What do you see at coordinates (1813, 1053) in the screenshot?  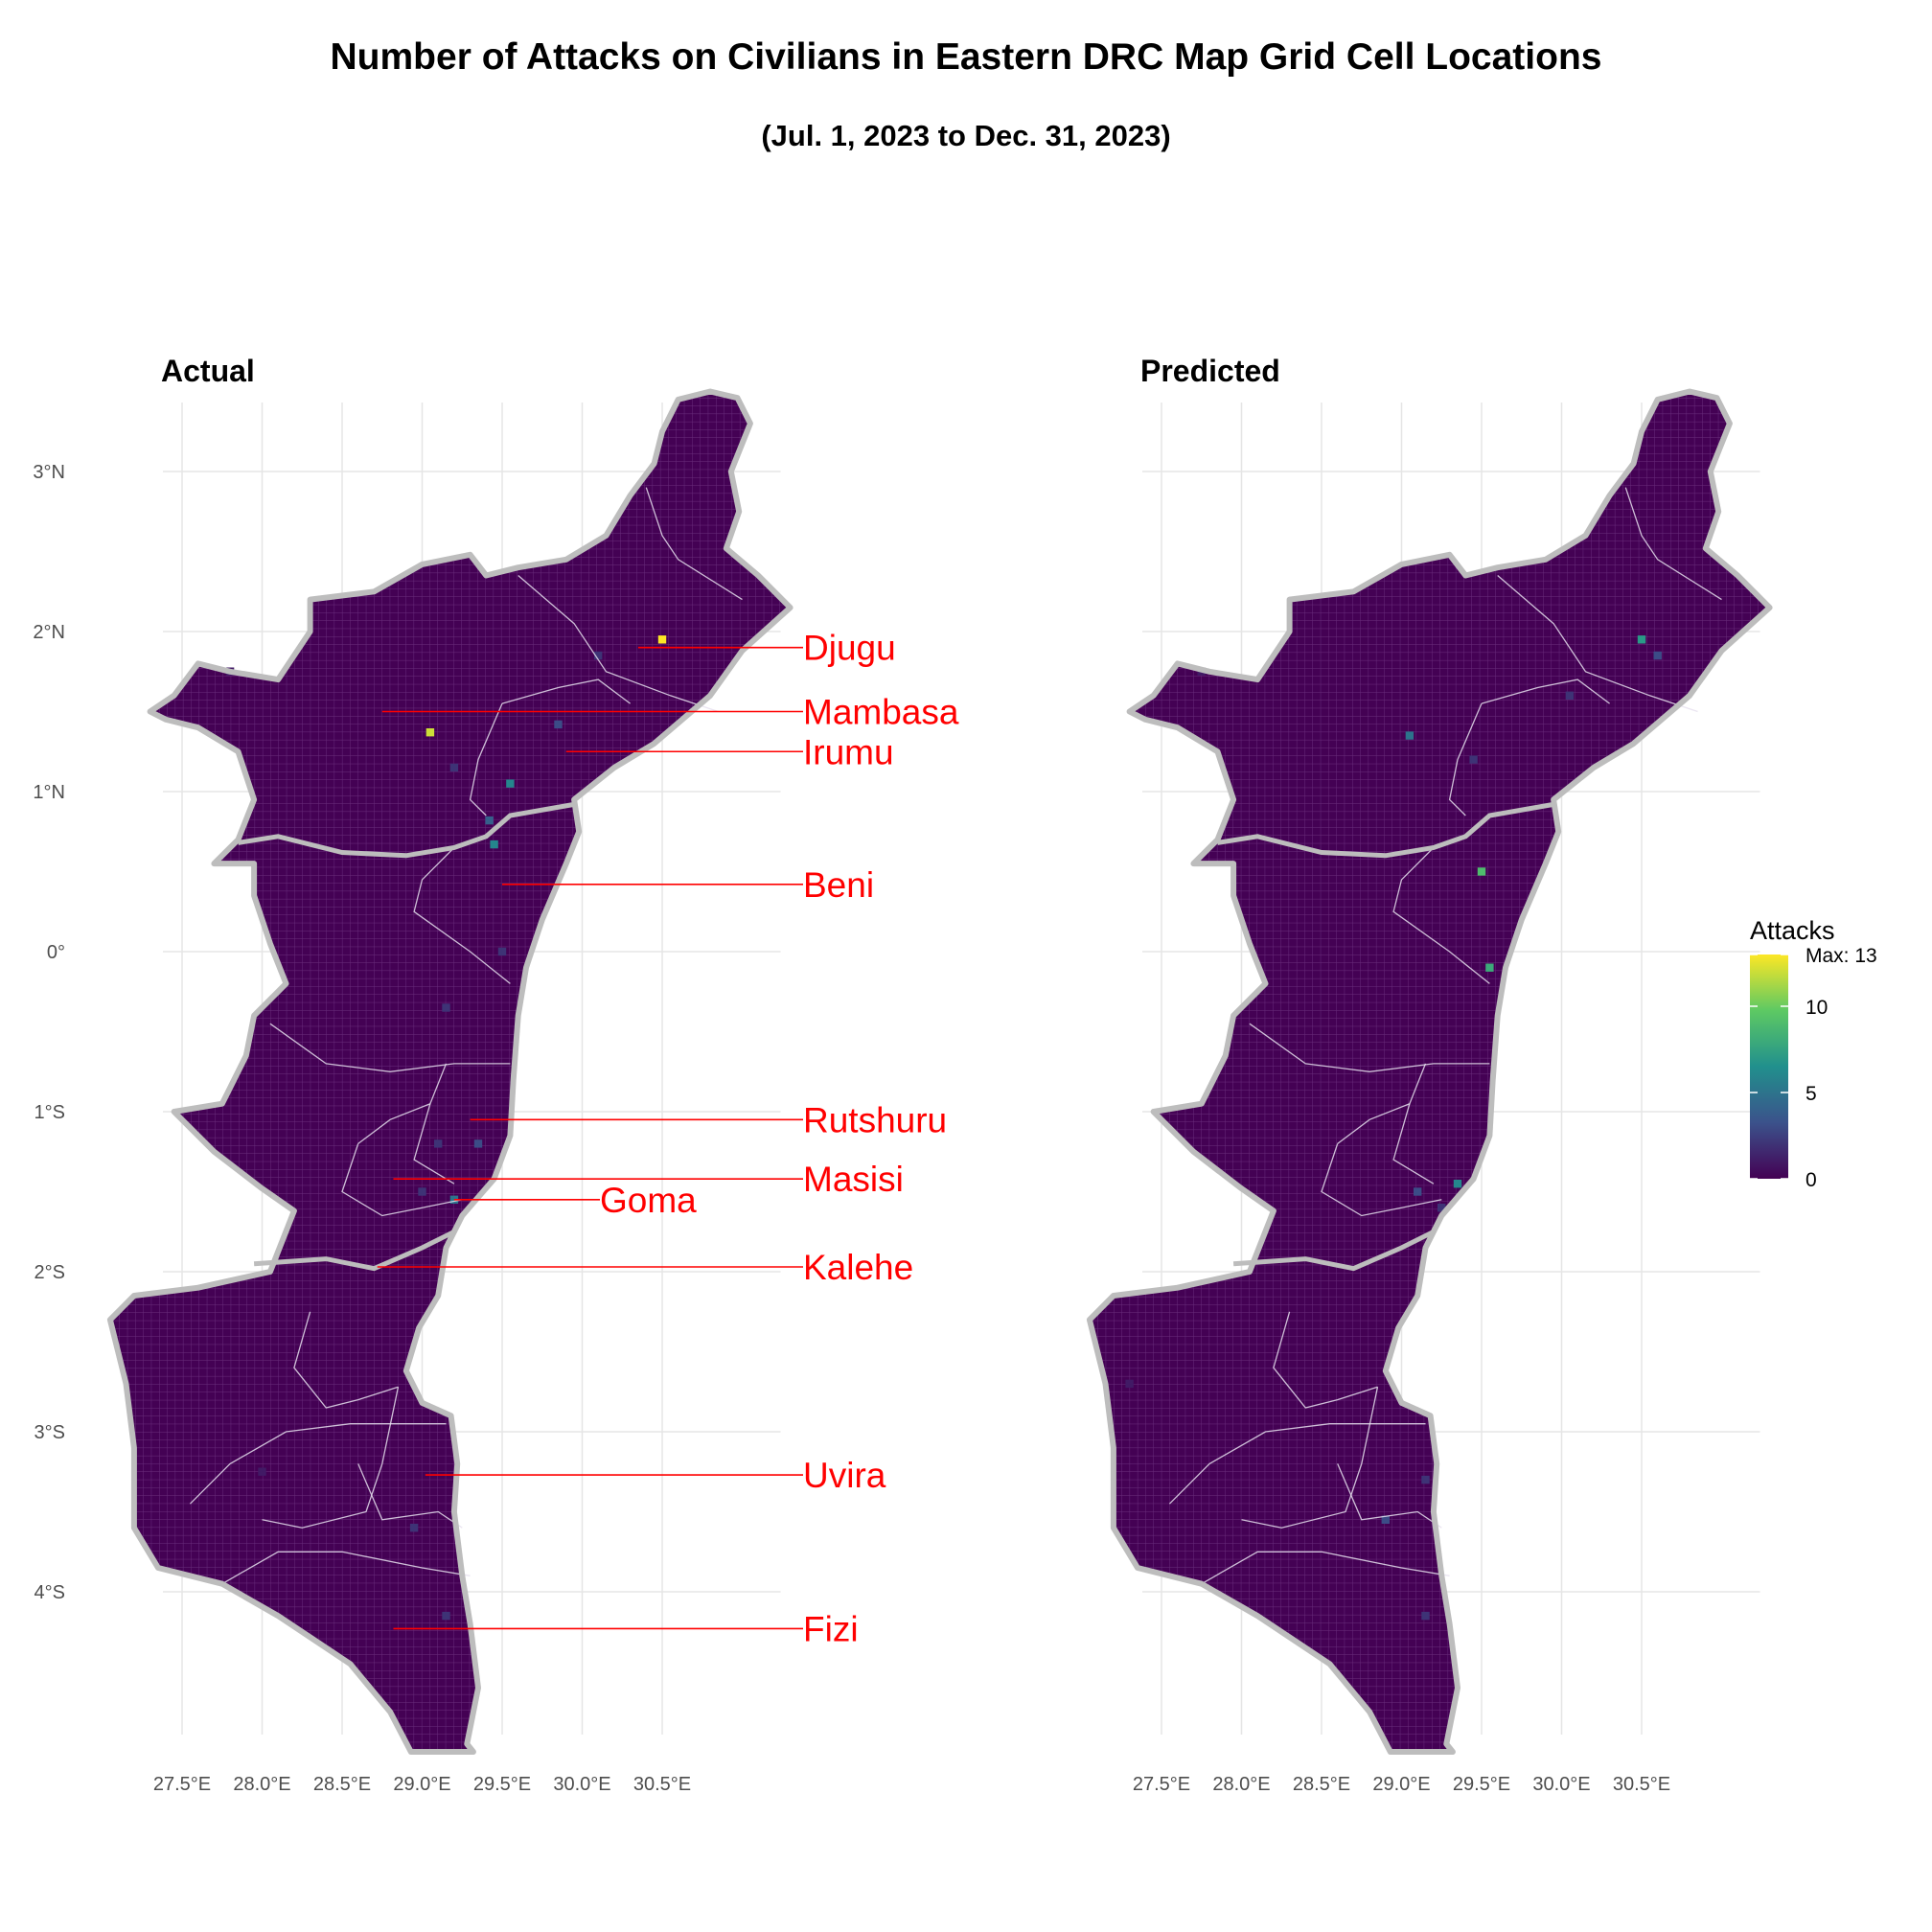 I see `legend: Attacks Max: 13 10 5 0` at bounding box center [1813, 1053].